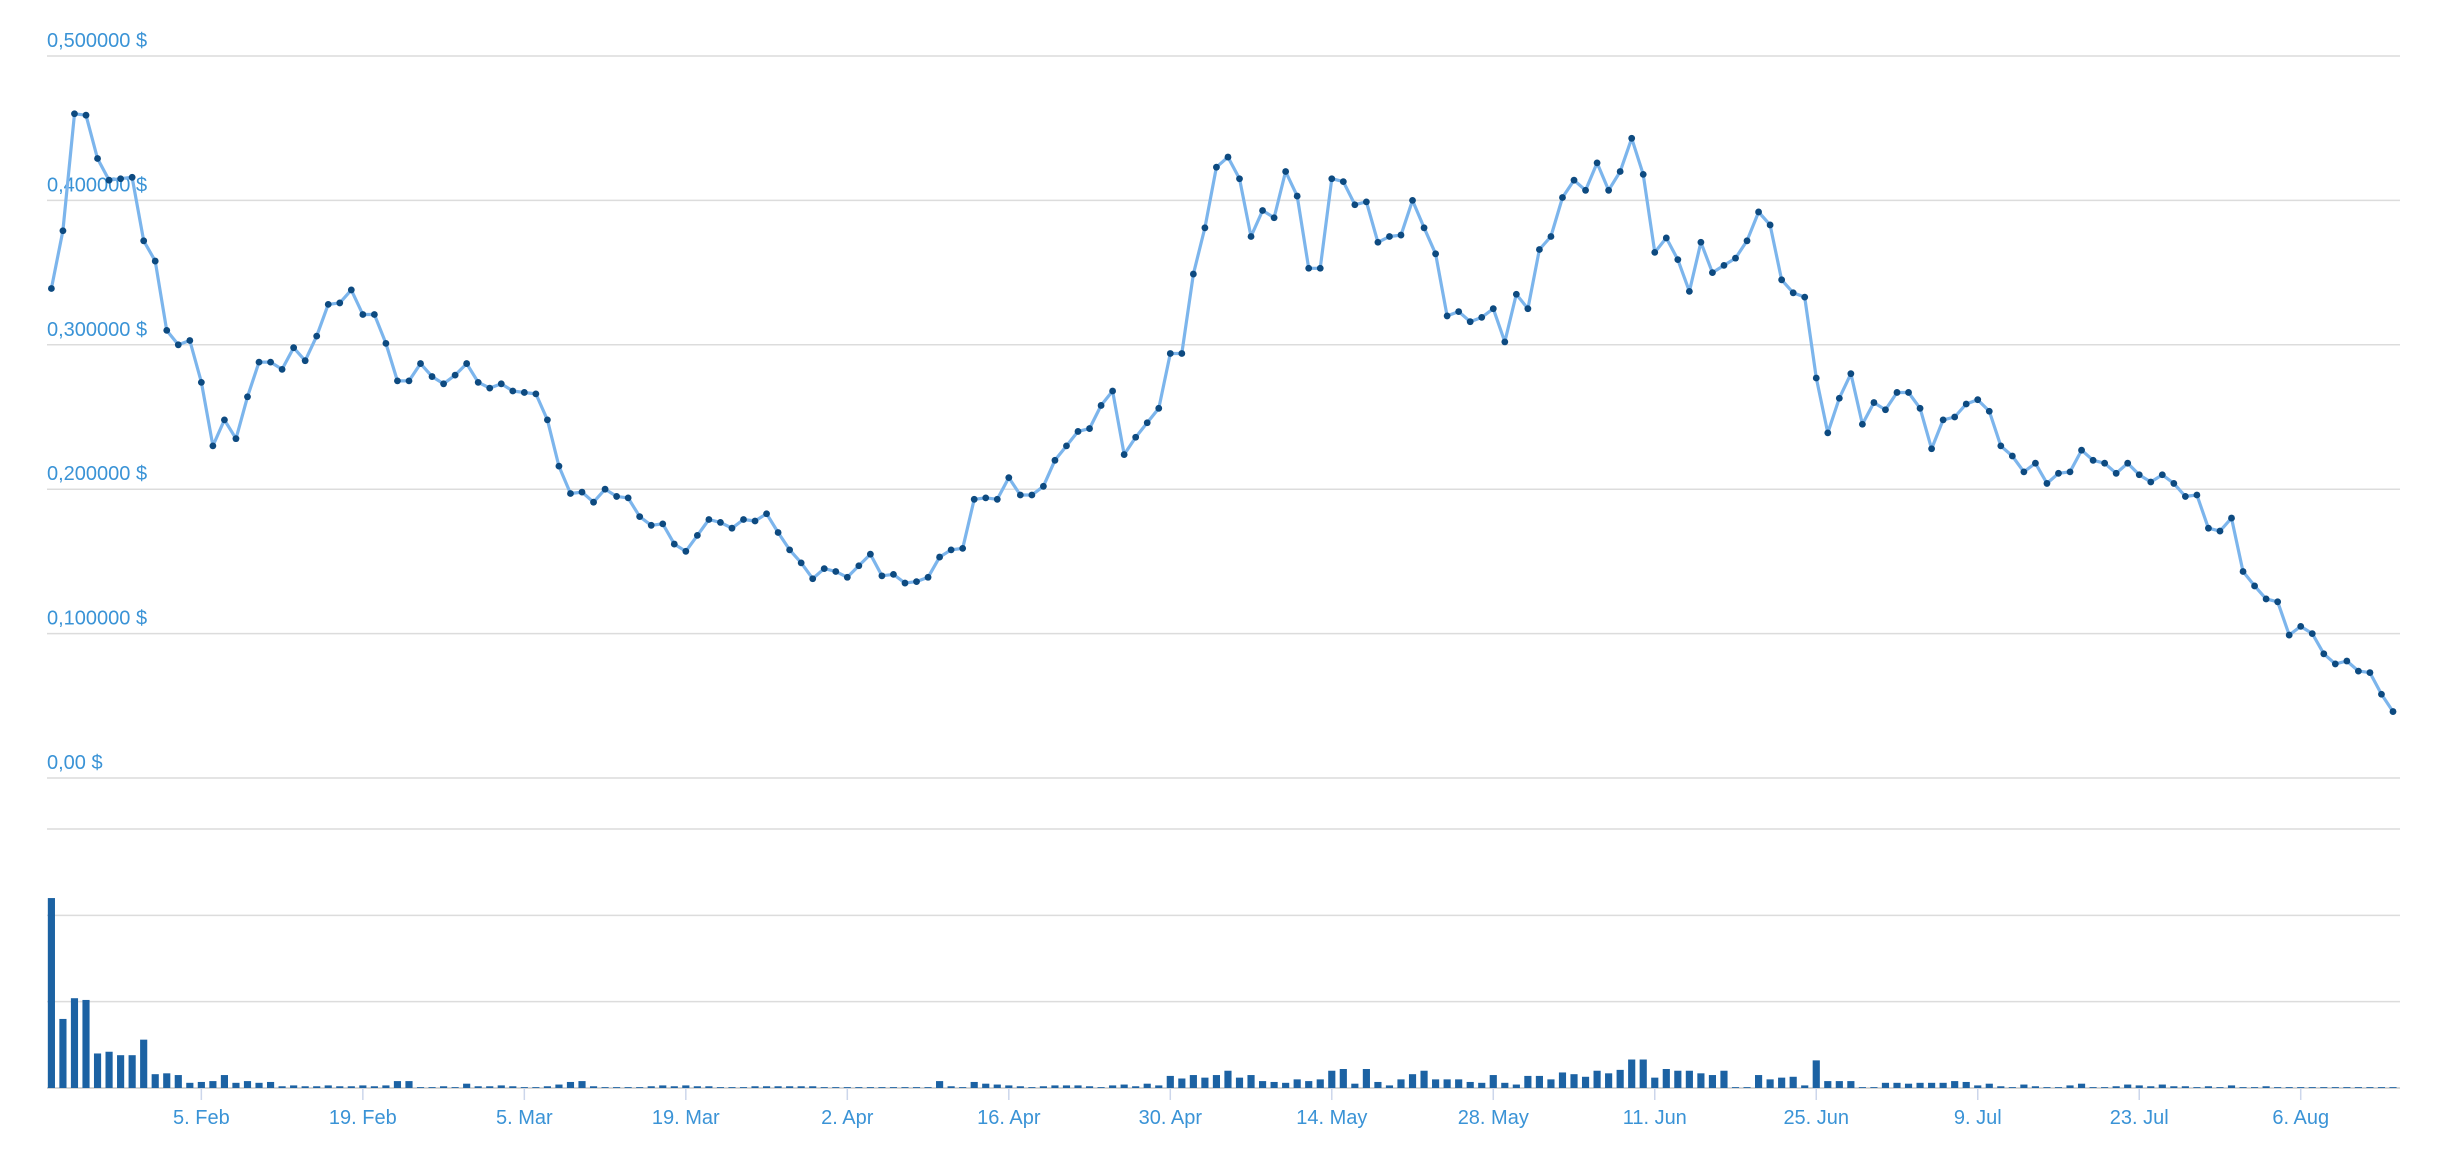 The width and height of the screenshot is (2440, 1154). I want to click on x-tick-label: 2. Apr, so click(847, 1118).